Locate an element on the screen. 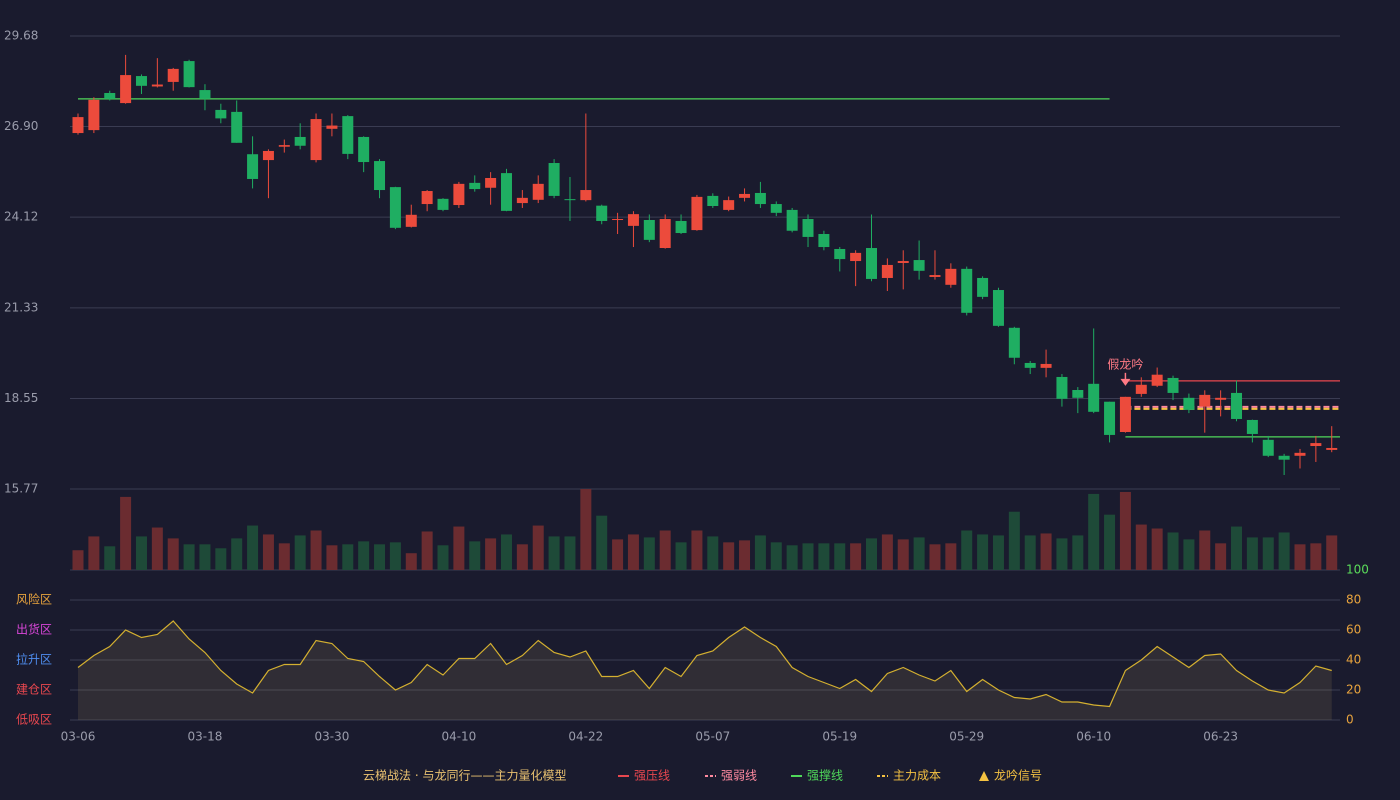 The image size is (1400, 800). y-tick-label: 21.33 is located at coordinates (21, 307).